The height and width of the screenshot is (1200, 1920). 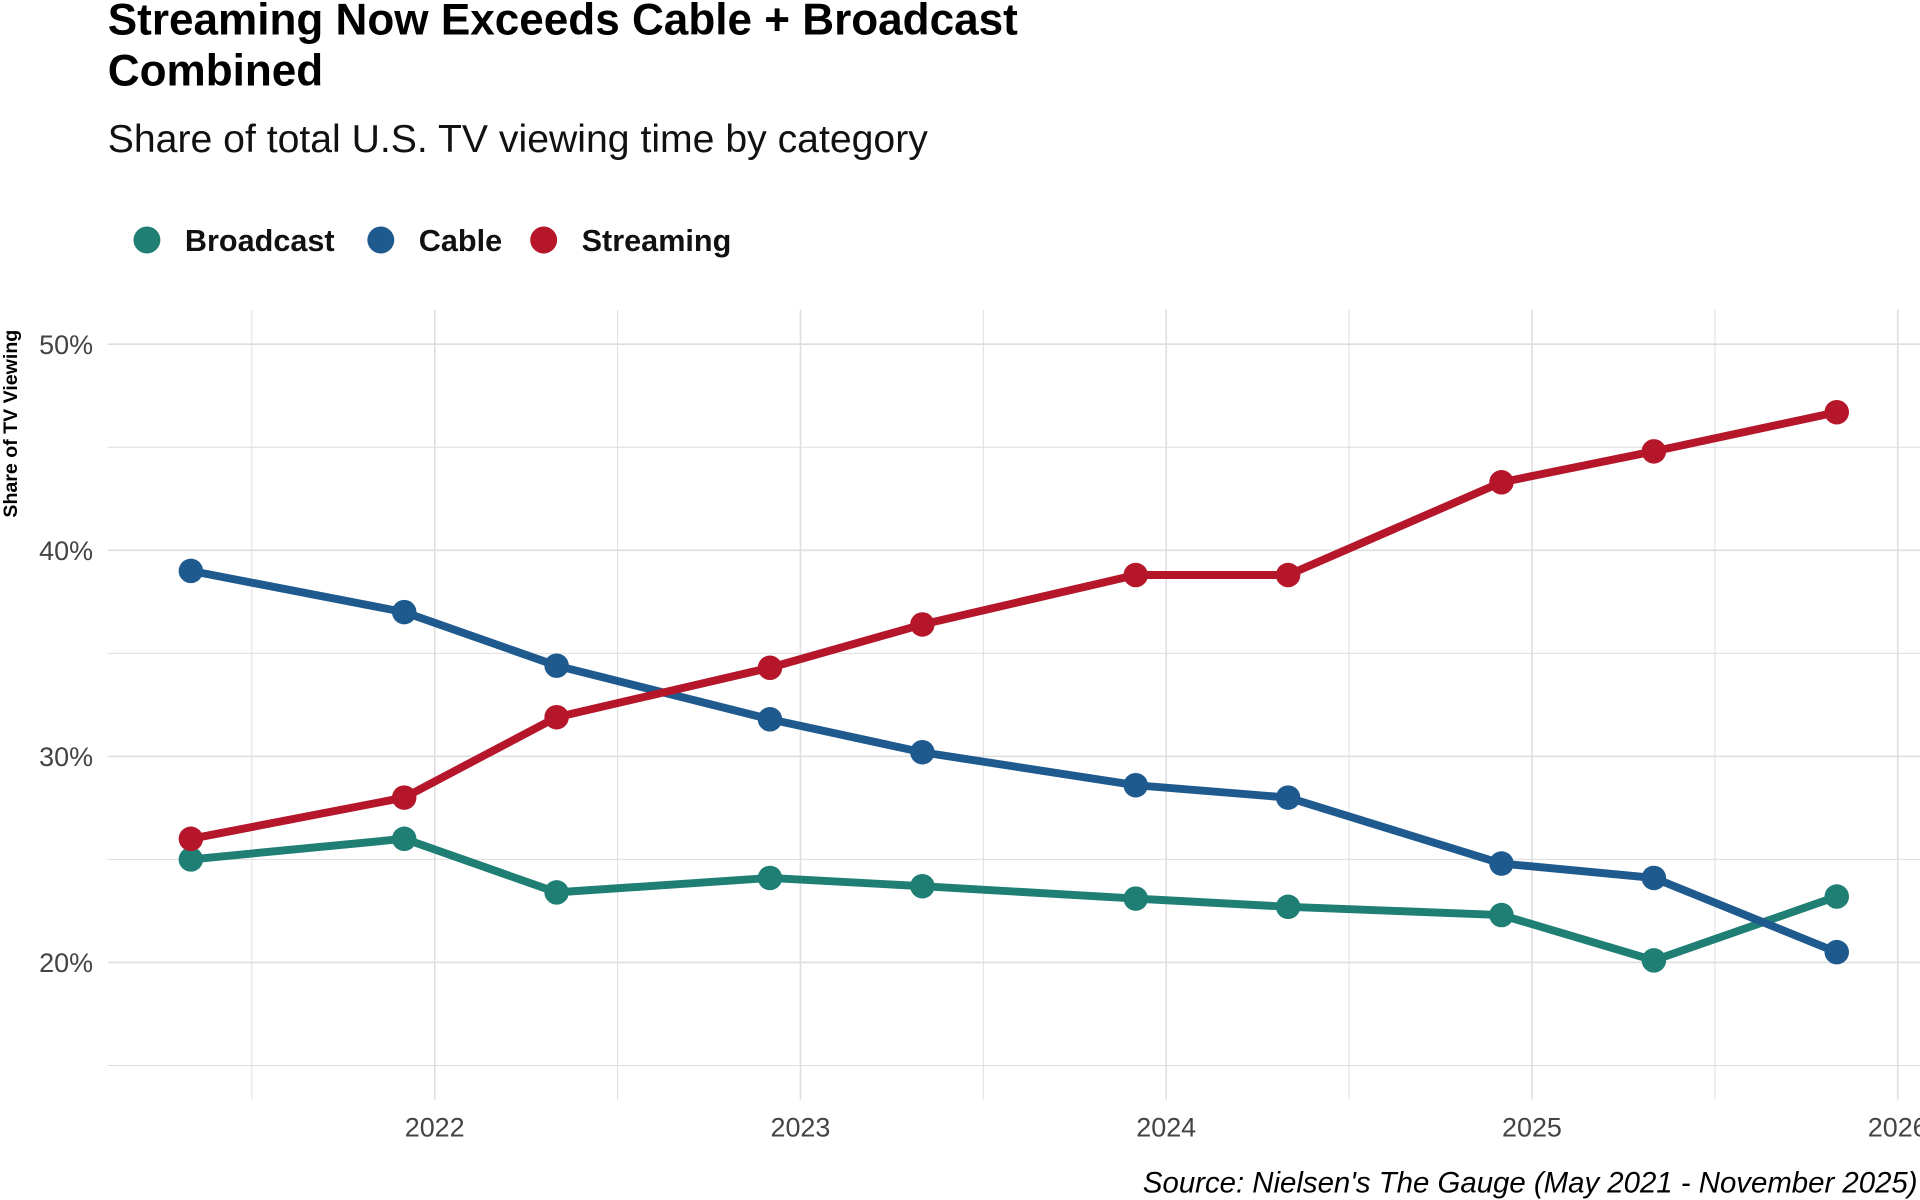 I want to click on broadcast-line, so click(x=1014, y=899).